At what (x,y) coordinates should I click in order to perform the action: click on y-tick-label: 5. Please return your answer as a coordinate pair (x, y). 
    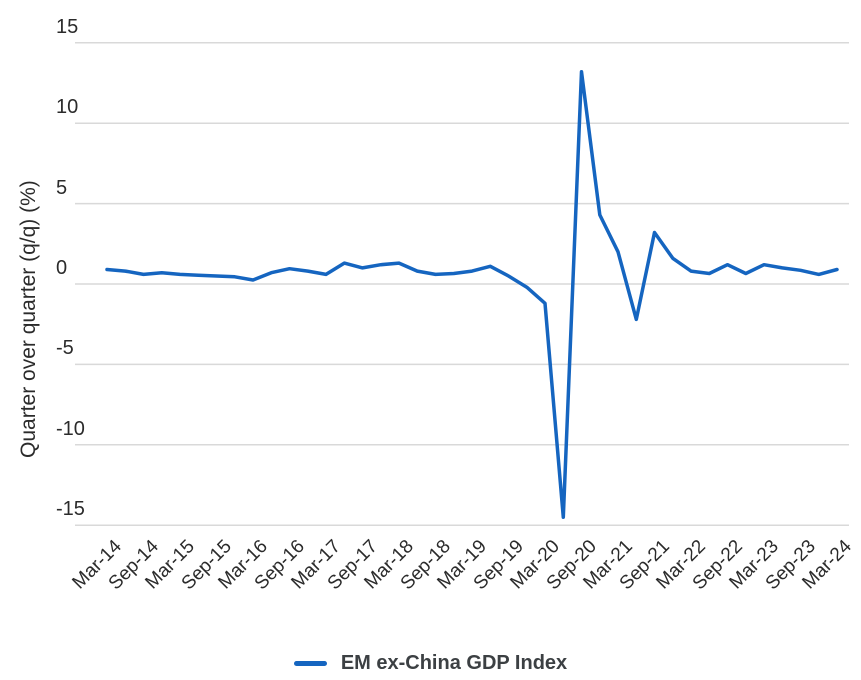
    Looking at the image, I should click on (62, 187).